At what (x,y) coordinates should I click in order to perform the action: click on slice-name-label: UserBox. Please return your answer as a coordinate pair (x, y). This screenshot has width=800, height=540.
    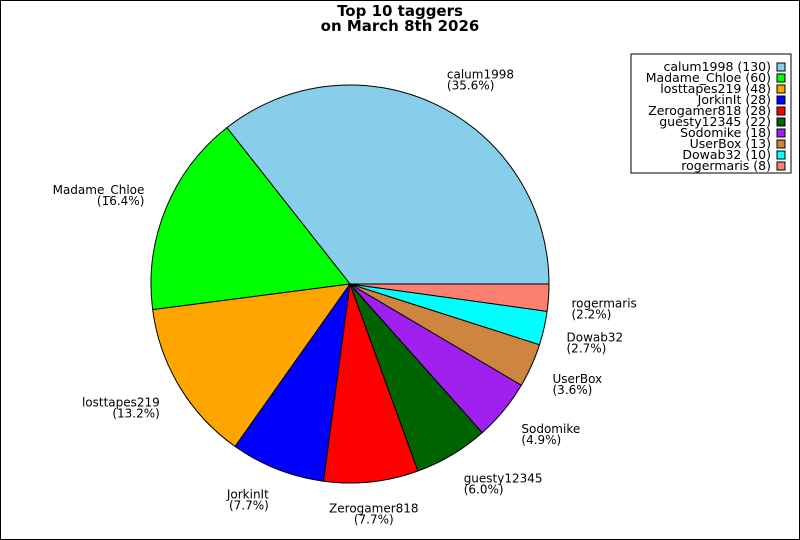
    Looking at the image, I should click on (578, 379).